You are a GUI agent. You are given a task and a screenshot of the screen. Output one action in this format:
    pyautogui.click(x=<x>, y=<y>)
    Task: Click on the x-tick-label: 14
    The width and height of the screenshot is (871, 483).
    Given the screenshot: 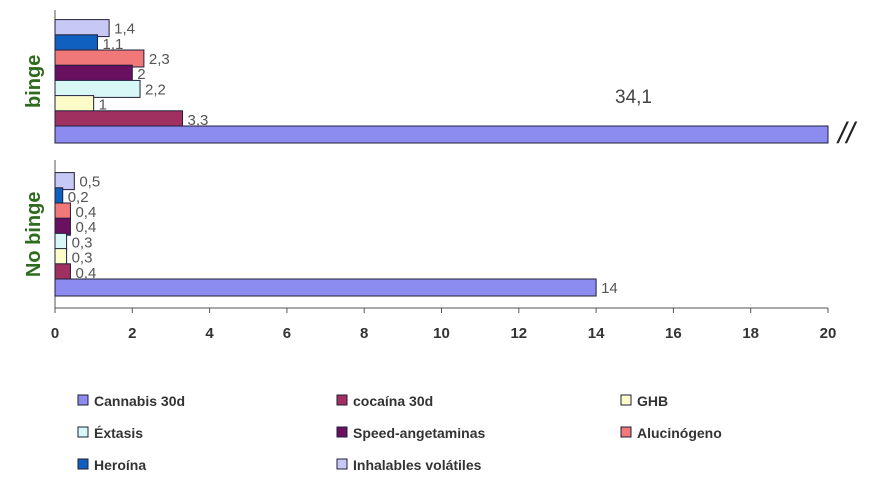 What is the action you would take?
    pyautogui.click(x=596, y=333)
    